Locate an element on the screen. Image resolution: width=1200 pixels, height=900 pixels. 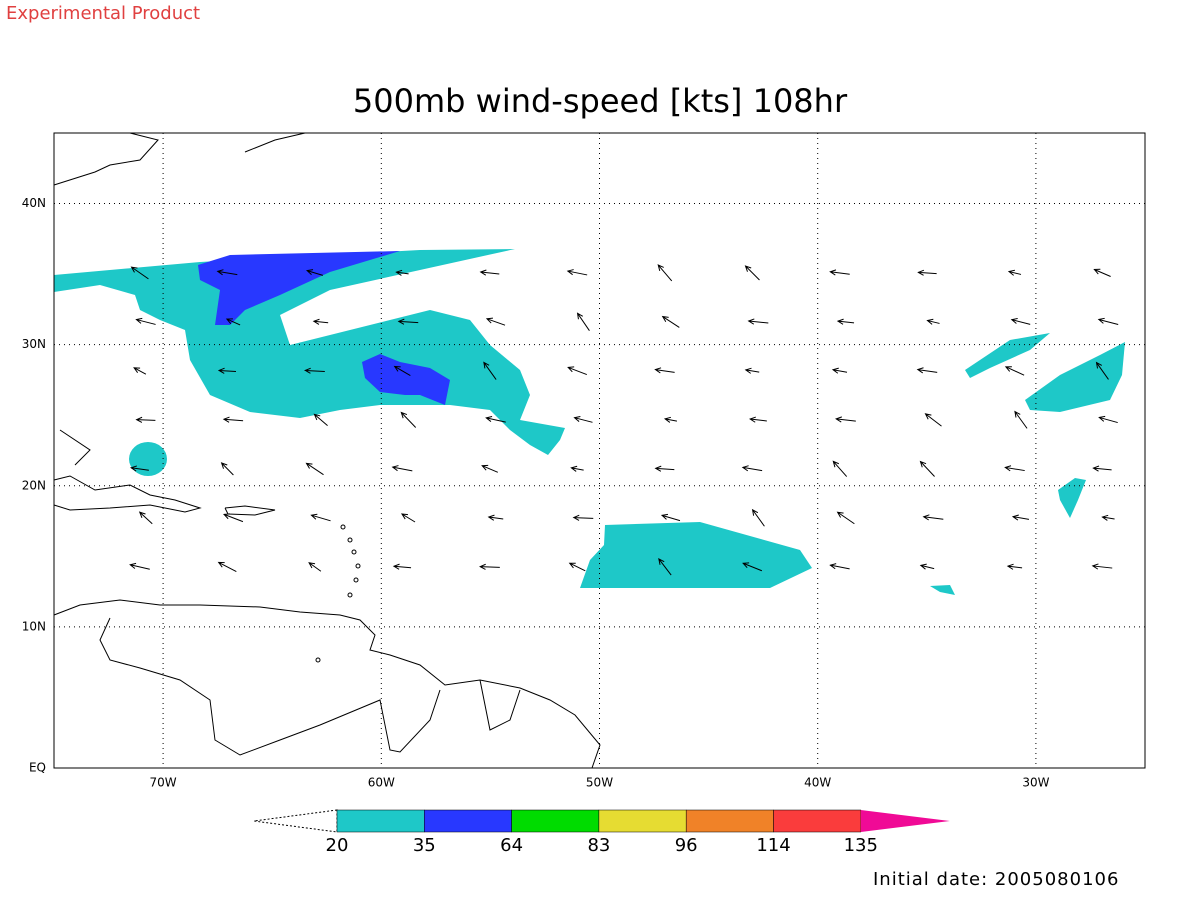
lat-label: 40N is located at coordinates (34, 203).